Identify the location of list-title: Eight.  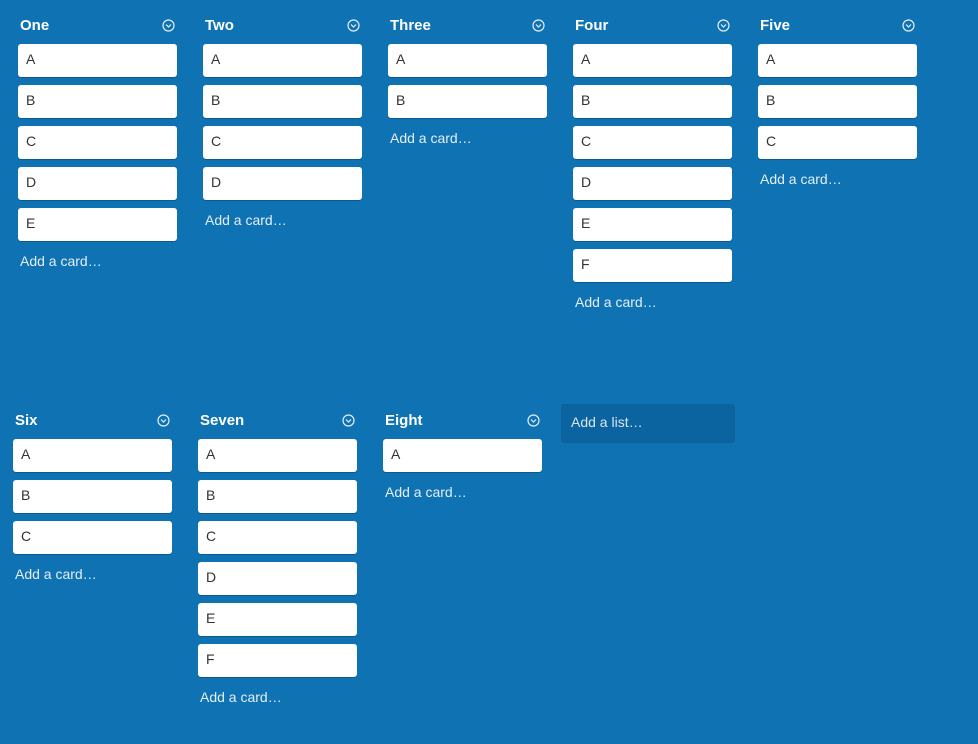
(404, 420).